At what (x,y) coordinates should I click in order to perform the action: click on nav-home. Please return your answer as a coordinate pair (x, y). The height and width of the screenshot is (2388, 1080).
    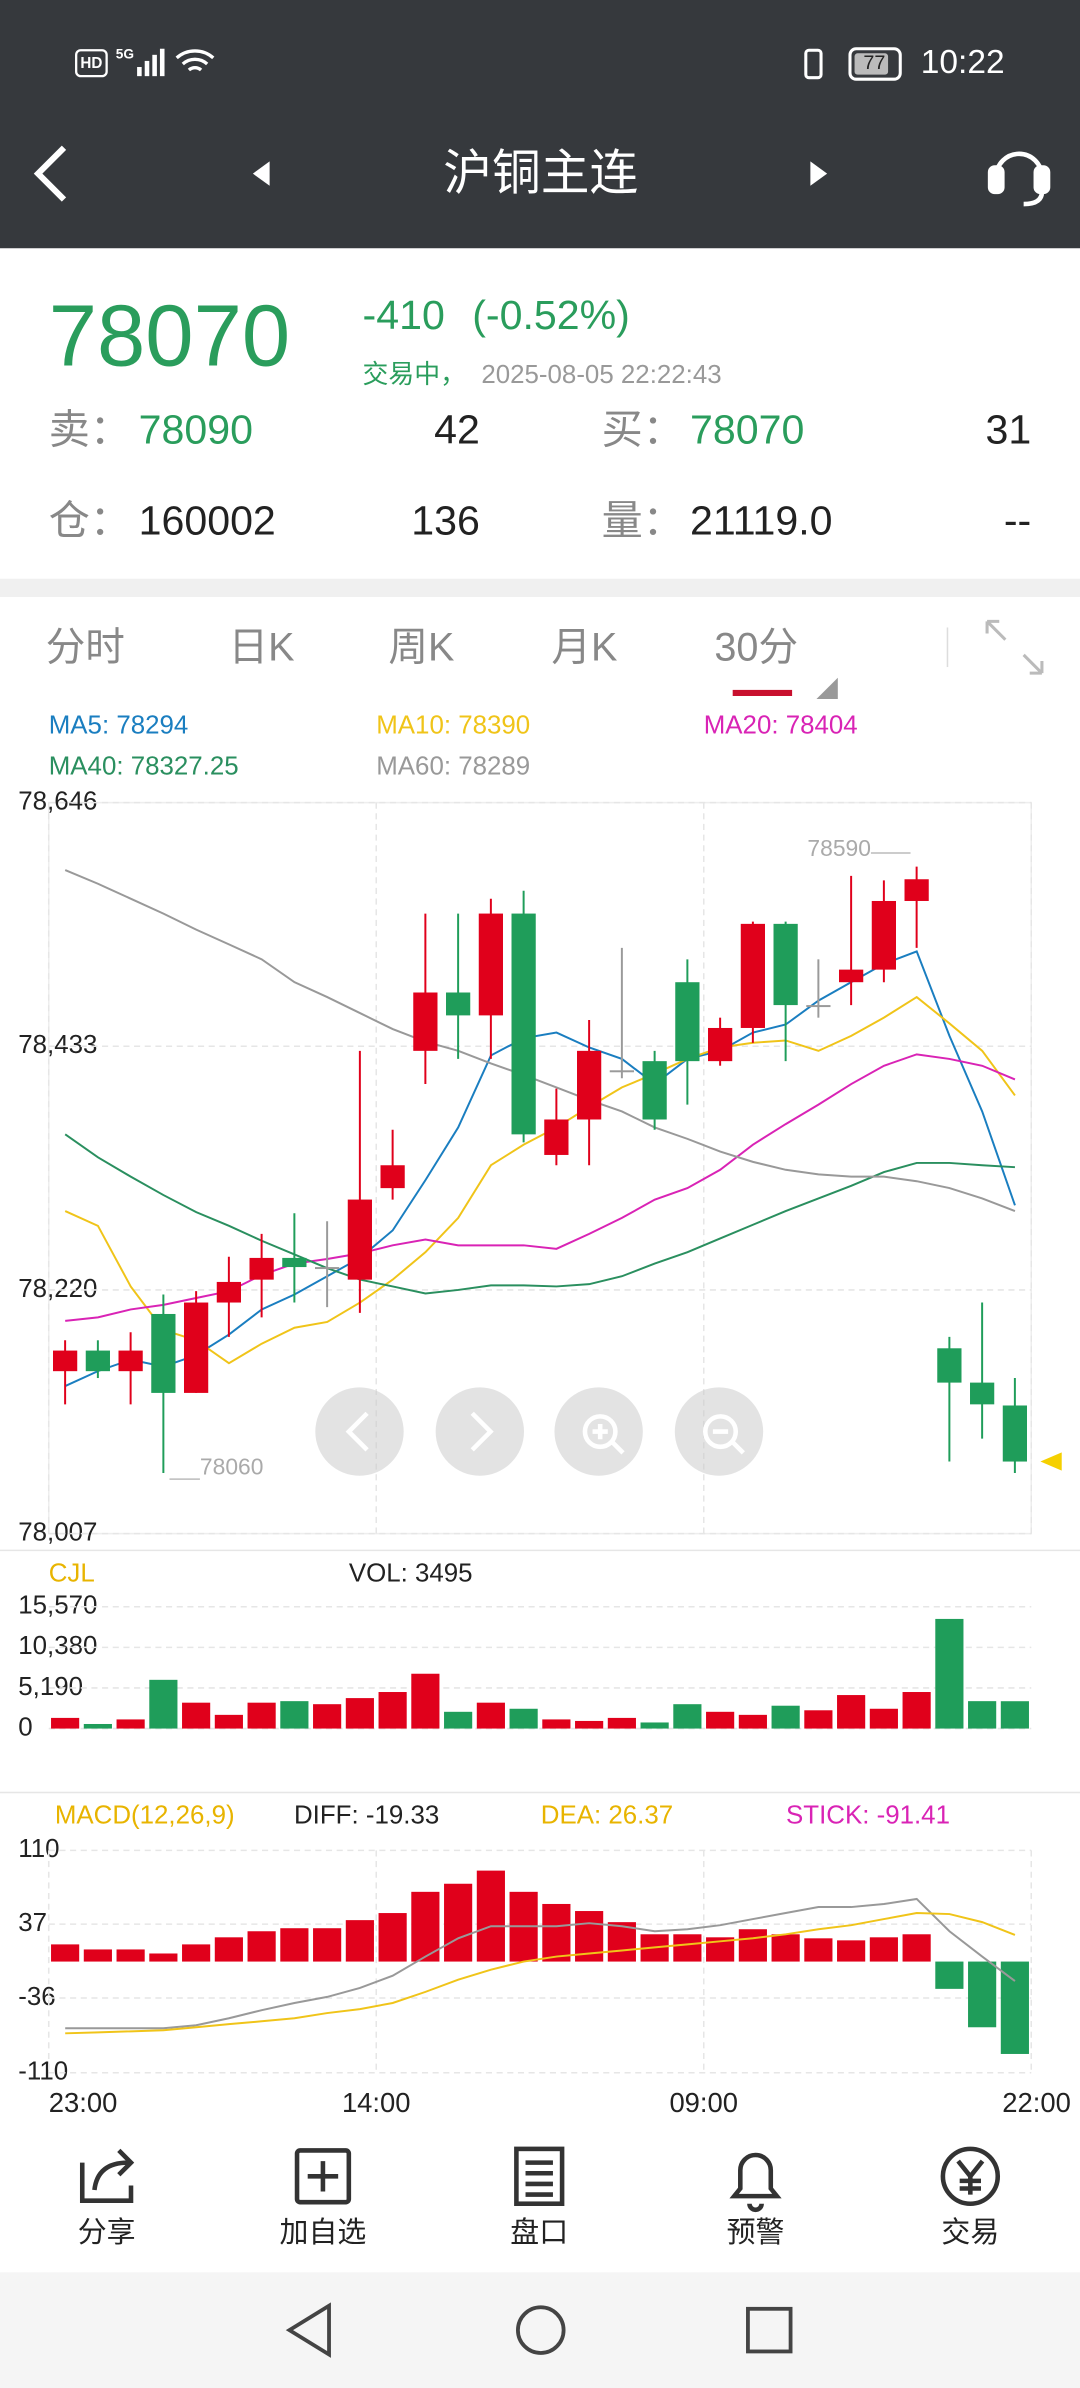
    Looking at the image, I should click on (541, 2330).